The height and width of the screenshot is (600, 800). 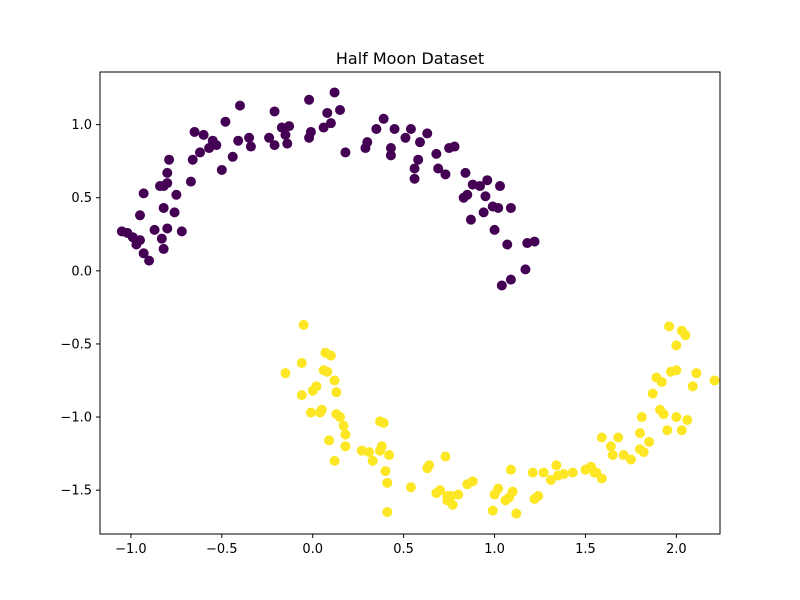 I want to click on x-tick-label: 0.0, so click(x=312, y=549).